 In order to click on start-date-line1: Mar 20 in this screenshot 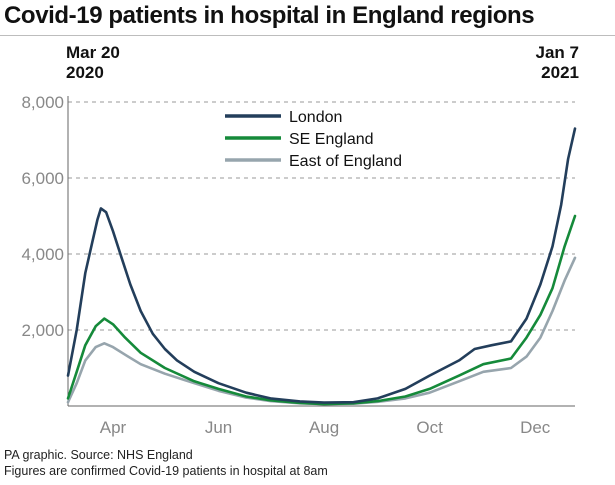, I will do `click(93, 52)`.